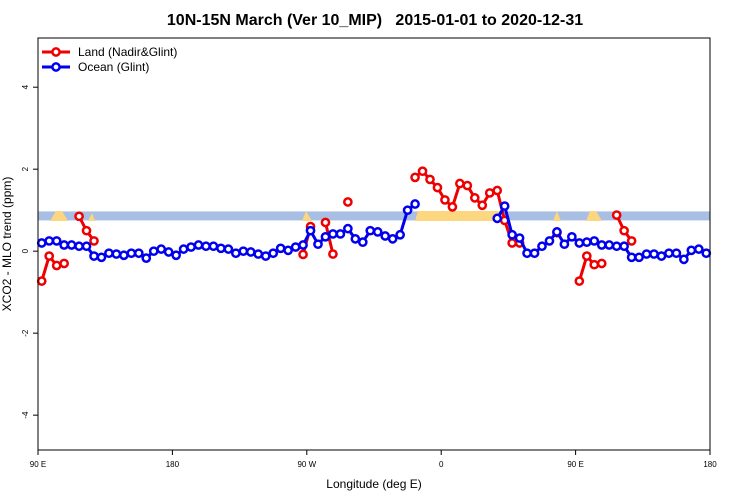  I want to click on y-tick-label: -2, so click(25, 333).